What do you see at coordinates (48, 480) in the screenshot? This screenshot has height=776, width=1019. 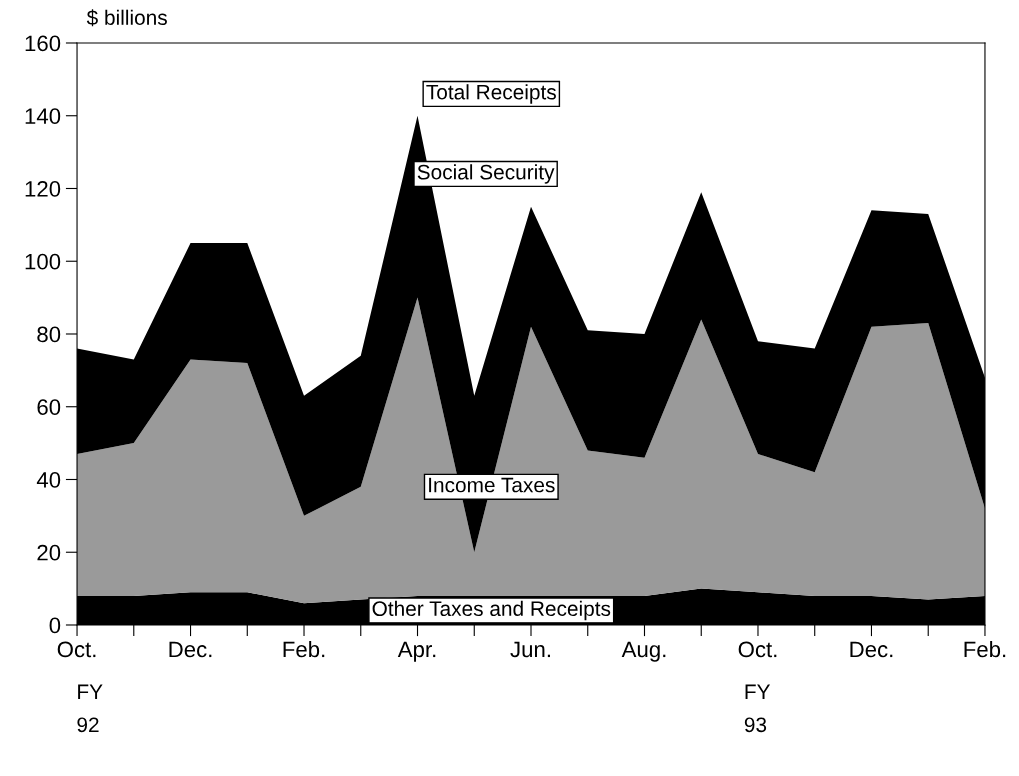 I see `y-tick-label: 40` at bounding box center [48, 480].